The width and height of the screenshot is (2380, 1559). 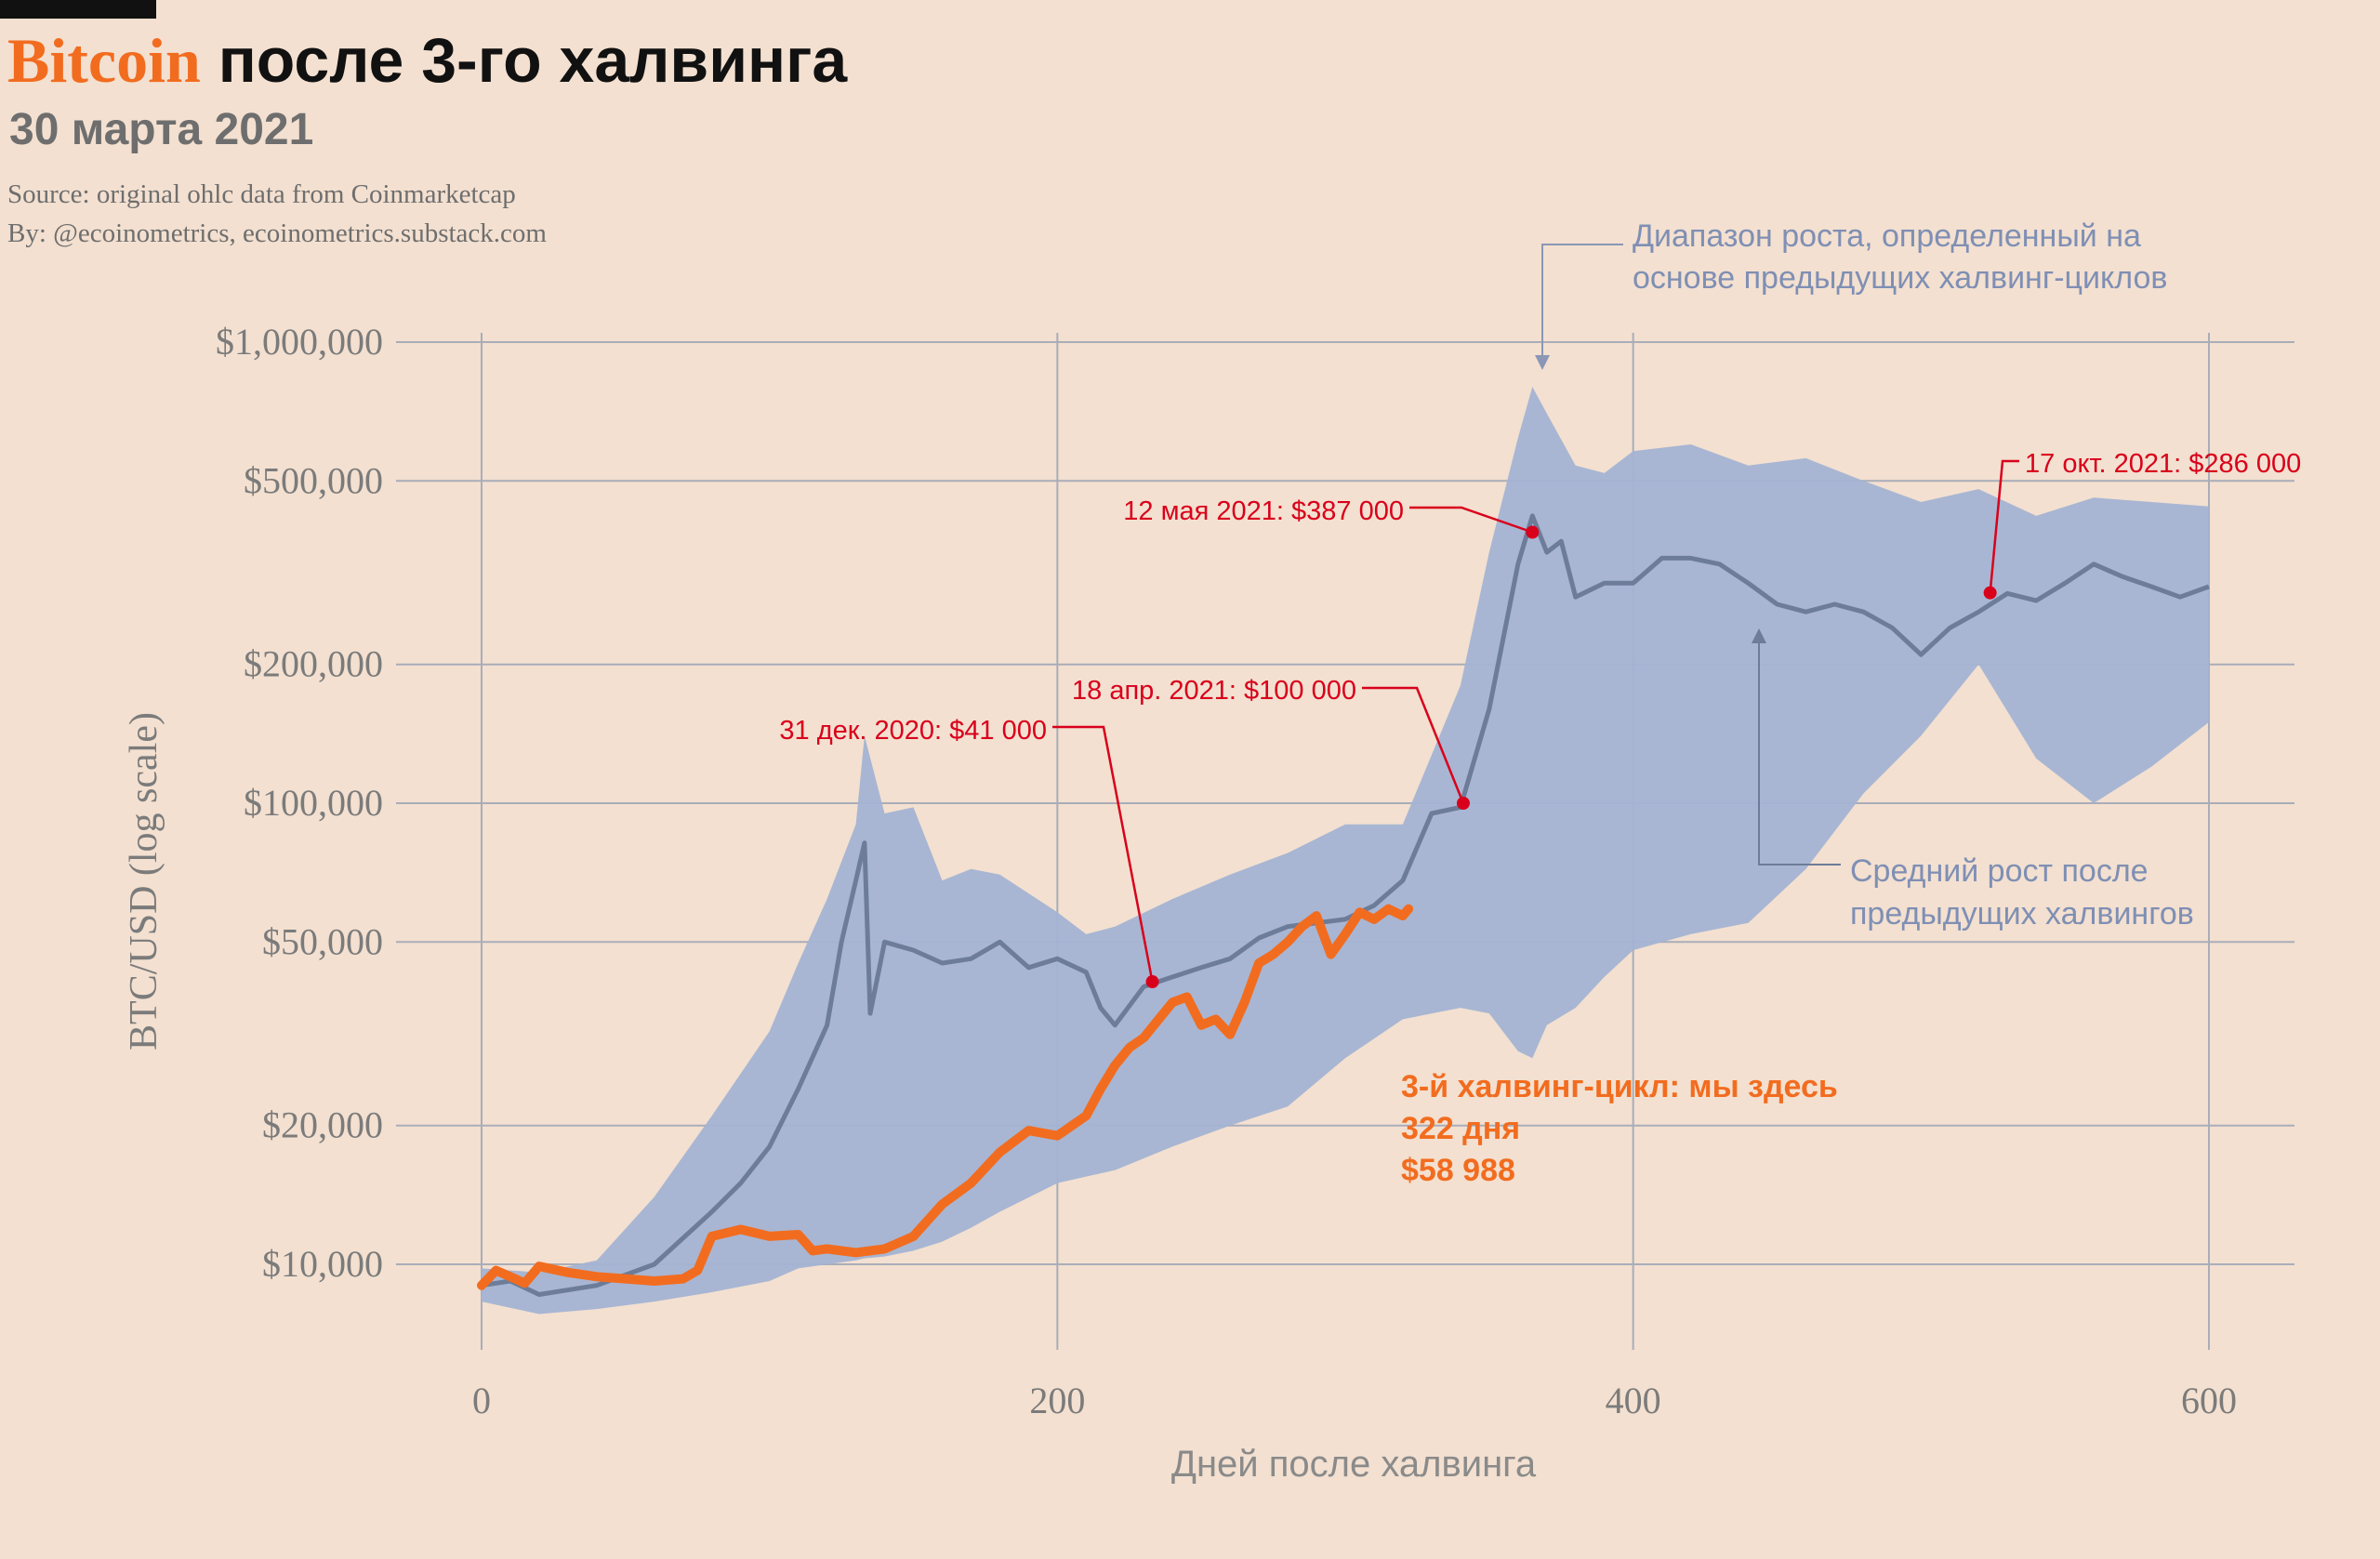 What do you see at coordinates (104, 60) in the screenshot?
I see `title-brand: Bitcoin` at bounding box center [104, 60].